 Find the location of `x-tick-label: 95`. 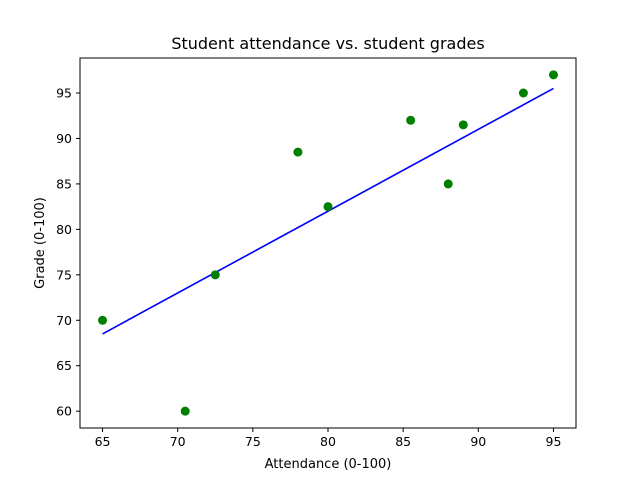

x-tick-label: 95 is located at coordinates (554, 441).